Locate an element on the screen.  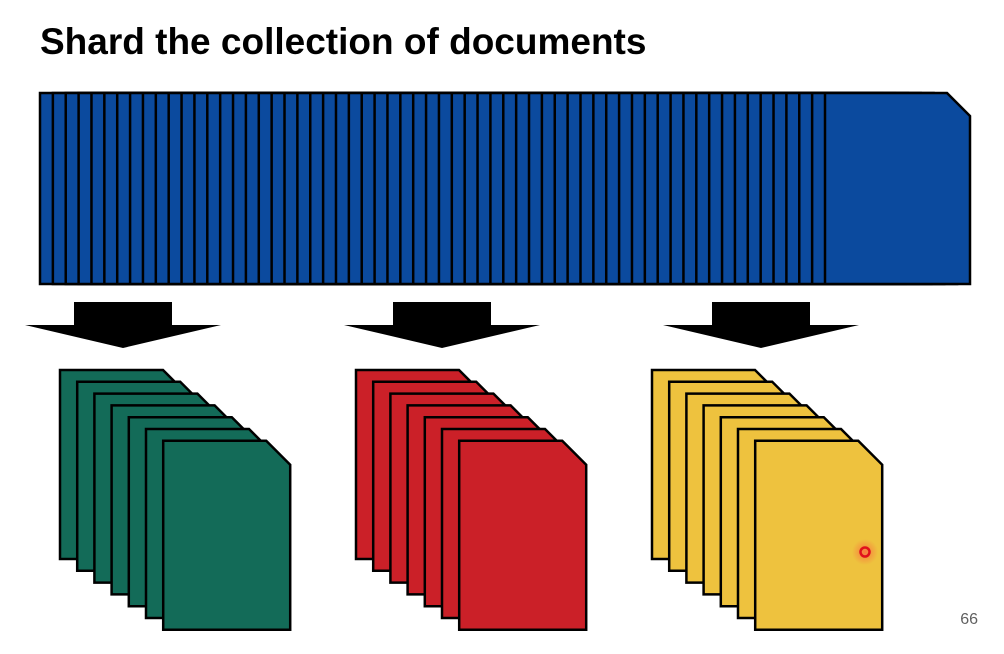
shard-yellow is located at coordinates (767, 500).